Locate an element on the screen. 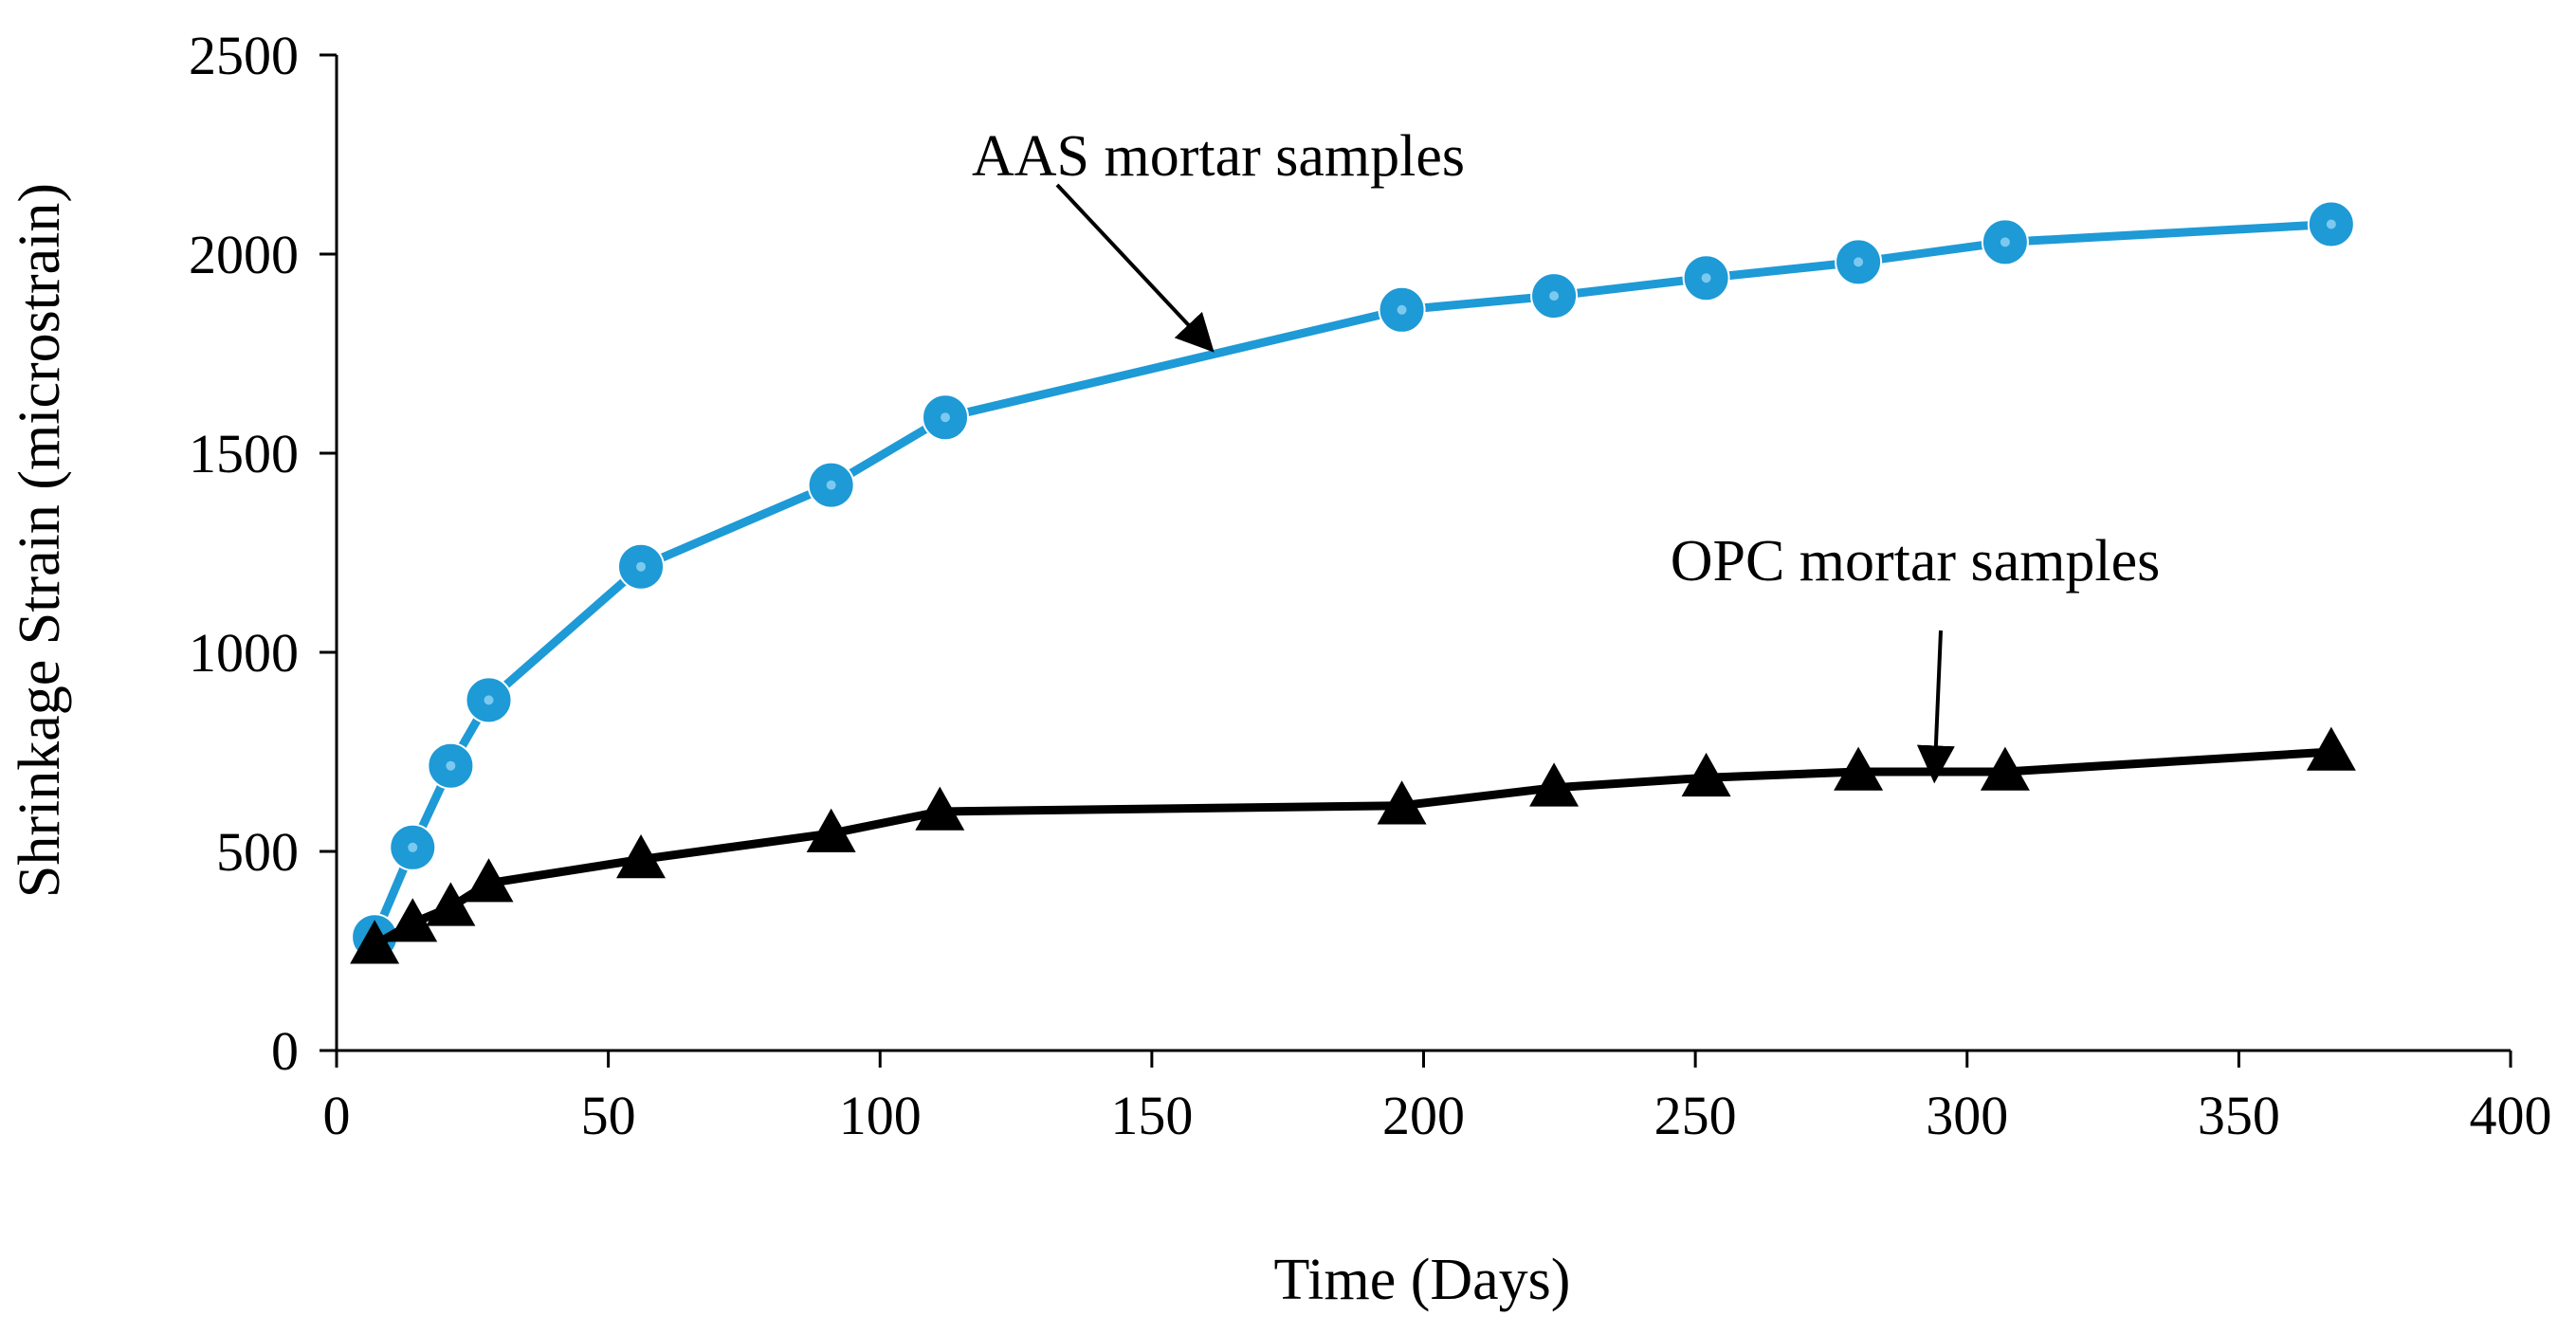 The image size is (2576, 1334). y-tick-label: 1500 is located at coordinates (244, 453).